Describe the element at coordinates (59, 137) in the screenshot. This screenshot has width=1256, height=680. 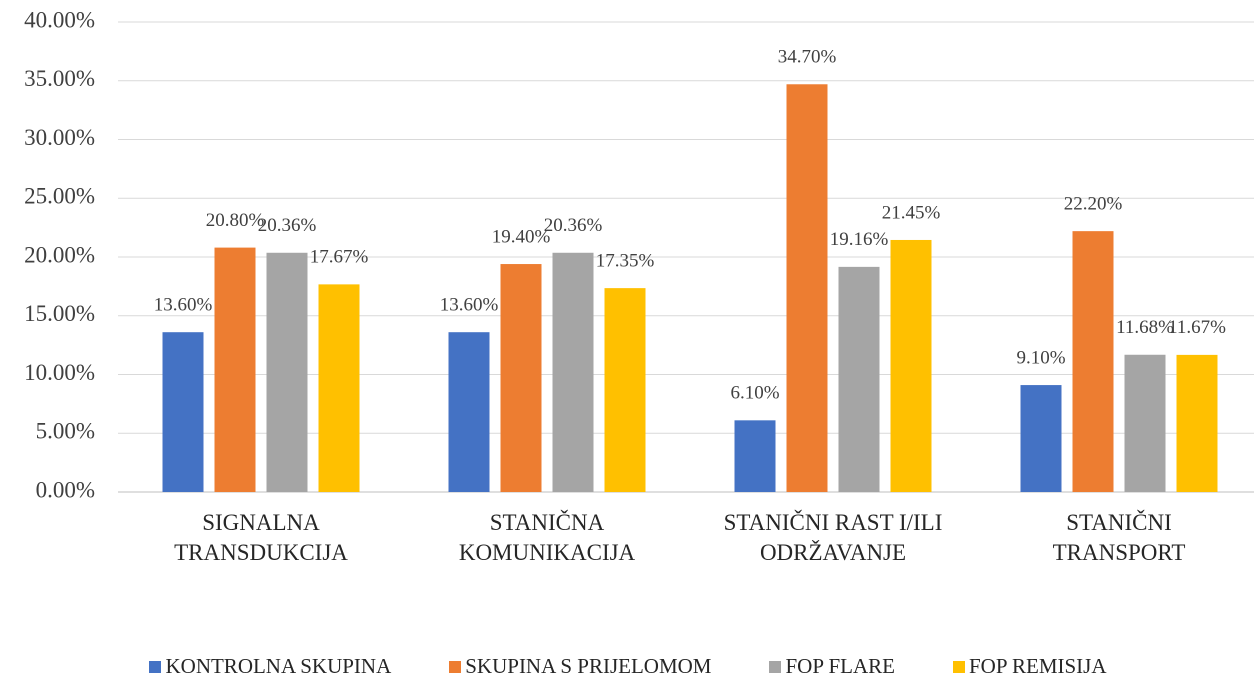
I see `y-tick-label: 30.00%` at that location.